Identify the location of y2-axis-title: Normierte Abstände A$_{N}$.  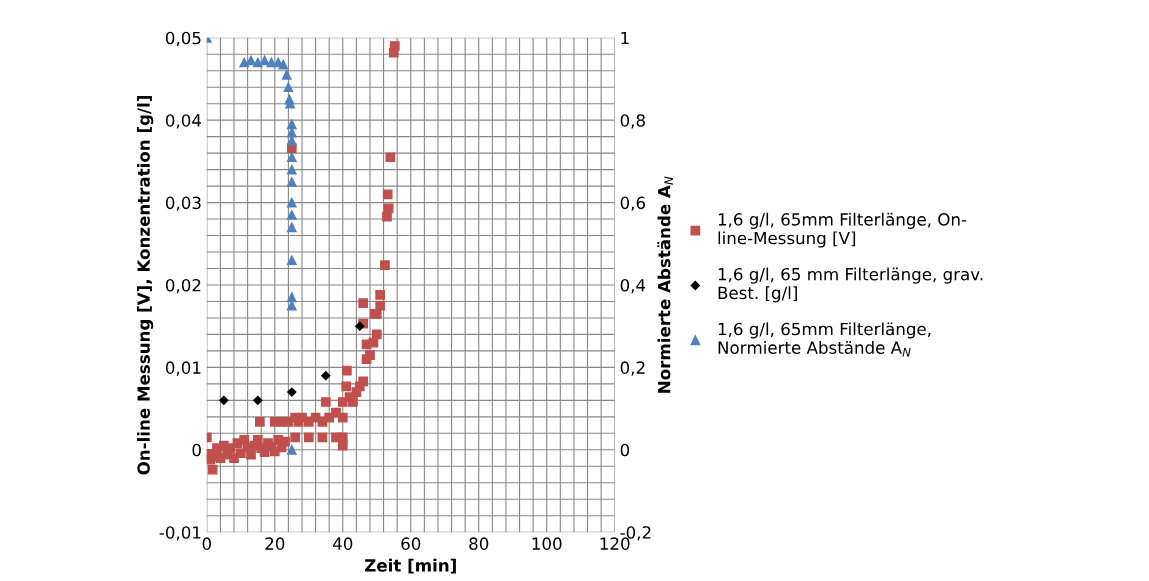
(665, 284).